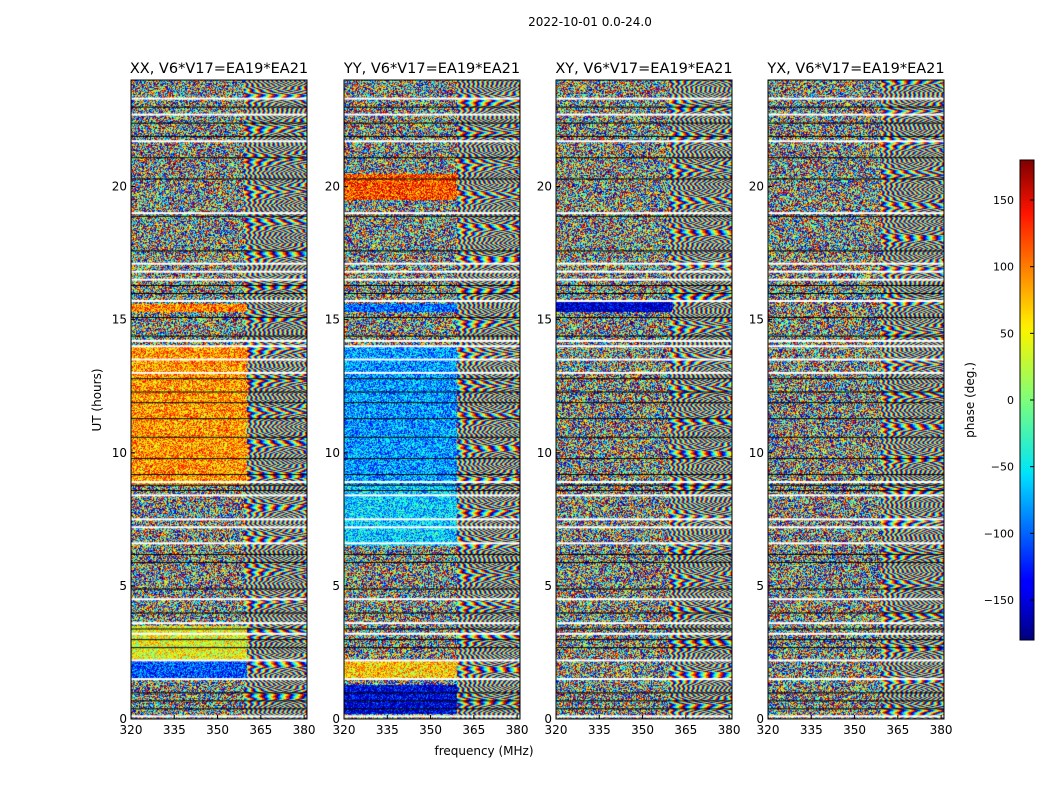  I want to click on colorbar-tick-label: −100, so click(999, 533).